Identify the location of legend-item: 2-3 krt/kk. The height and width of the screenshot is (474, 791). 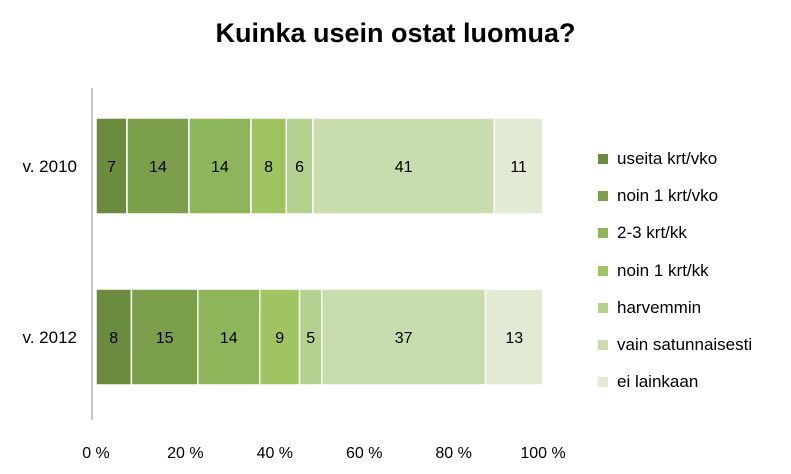
(675, 233).